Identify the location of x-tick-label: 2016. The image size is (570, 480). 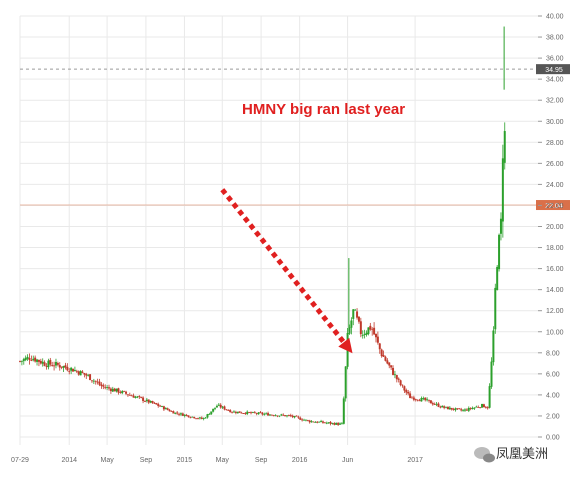
(300, 460).